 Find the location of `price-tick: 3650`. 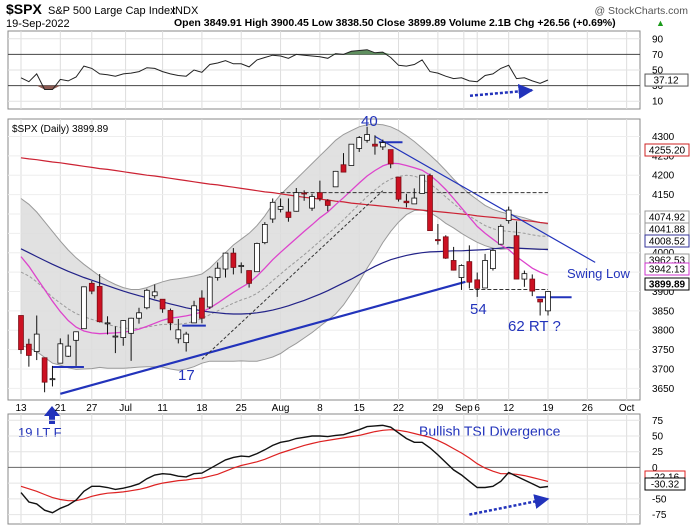

price-tick: 3650 is located at coordinates (663, 389).